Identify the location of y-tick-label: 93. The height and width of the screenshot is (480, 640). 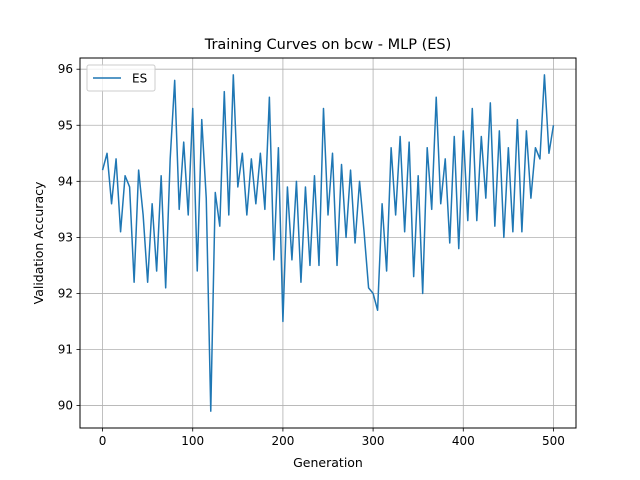
(65, 237).